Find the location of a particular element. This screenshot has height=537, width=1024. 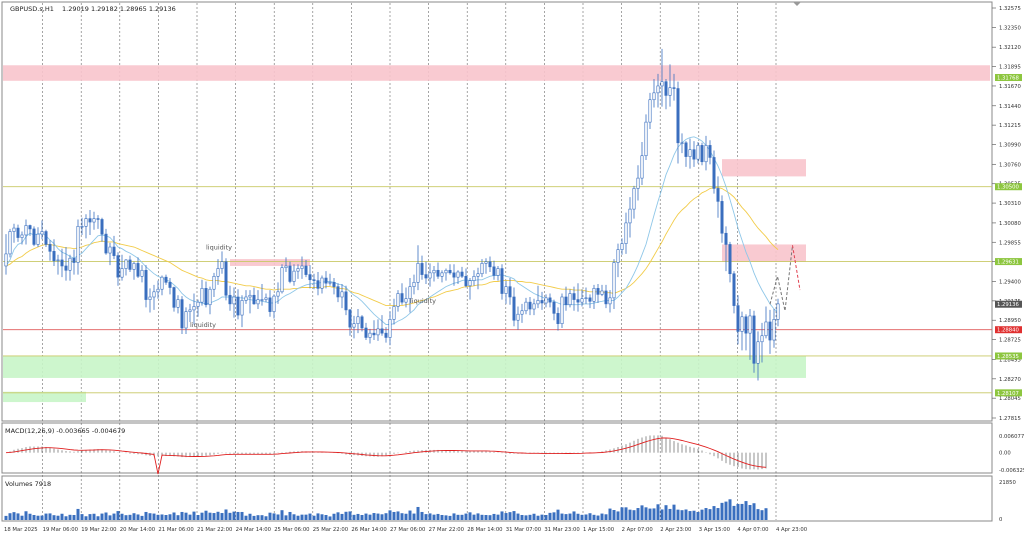

price-tag-label: 1.30500 is located at coordinates (1008, 188).